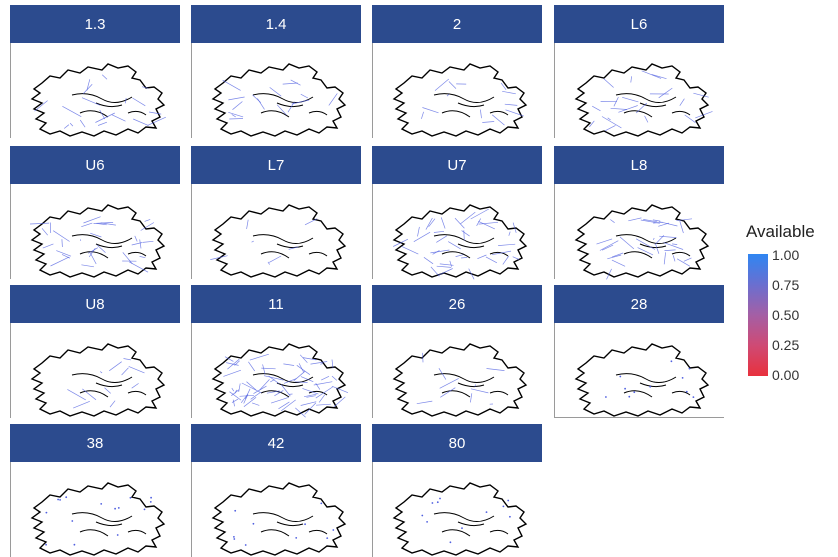  Describe the element at coordinates (95, 304) in the screenshot. I see `facet-strip-label: U8` at that location.